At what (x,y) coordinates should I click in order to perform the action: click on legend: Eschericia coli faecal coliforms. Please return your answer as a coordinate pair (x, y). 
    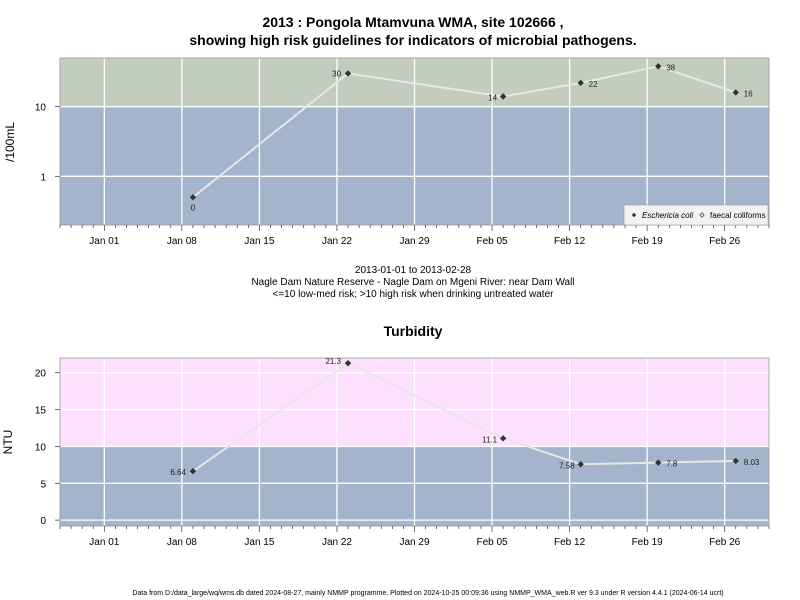
    Looking at the image, I should click on (696, 215).